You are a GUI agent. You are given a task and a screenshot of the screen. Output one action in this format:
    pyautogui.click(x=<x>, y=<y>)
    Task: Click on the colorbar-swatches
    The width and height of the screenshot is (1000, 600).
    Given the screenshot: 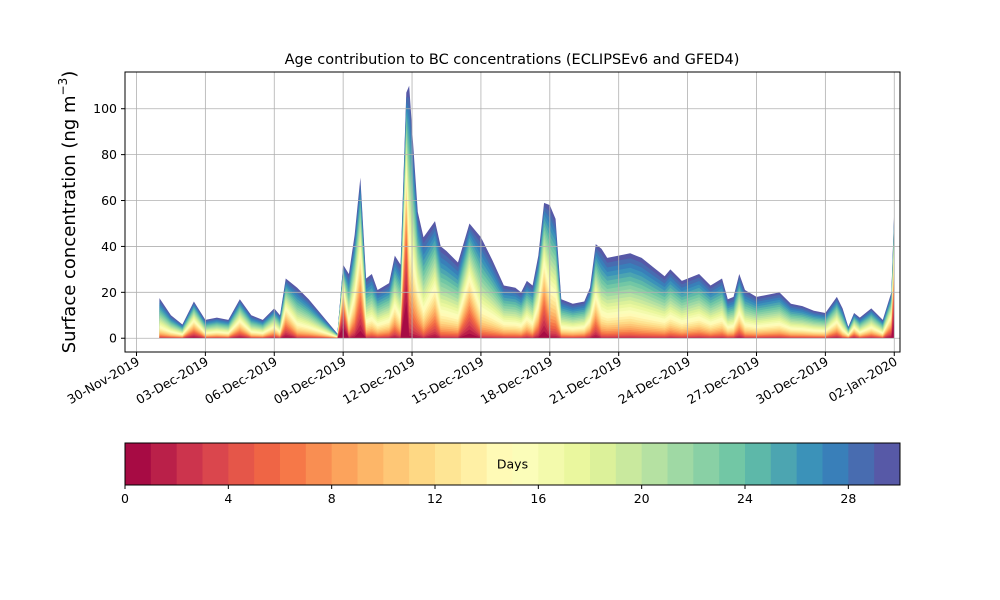 What is the action you would take?
    pyautogui.click(x=513, y=464)
    